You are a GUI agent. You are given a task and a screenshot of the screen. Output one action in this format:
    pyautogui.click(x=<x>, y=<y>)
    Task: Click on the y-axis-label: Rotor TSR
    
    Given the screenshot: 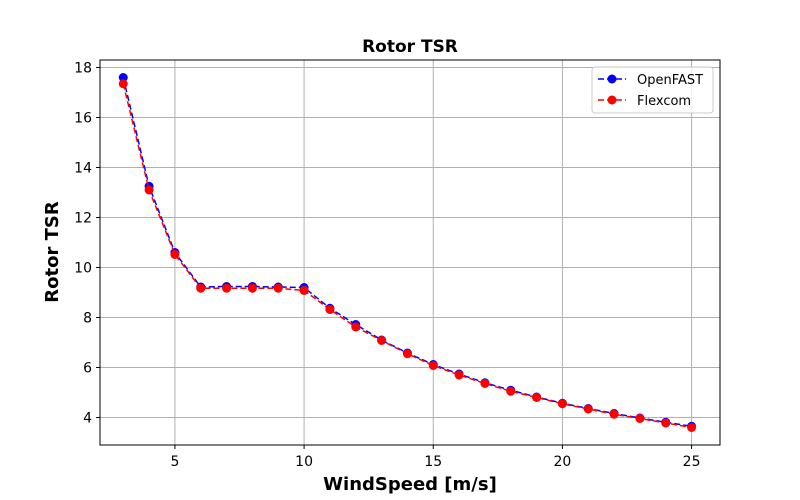 What is the action you would take?
    pyautogui.click(x=52, y=252)
    